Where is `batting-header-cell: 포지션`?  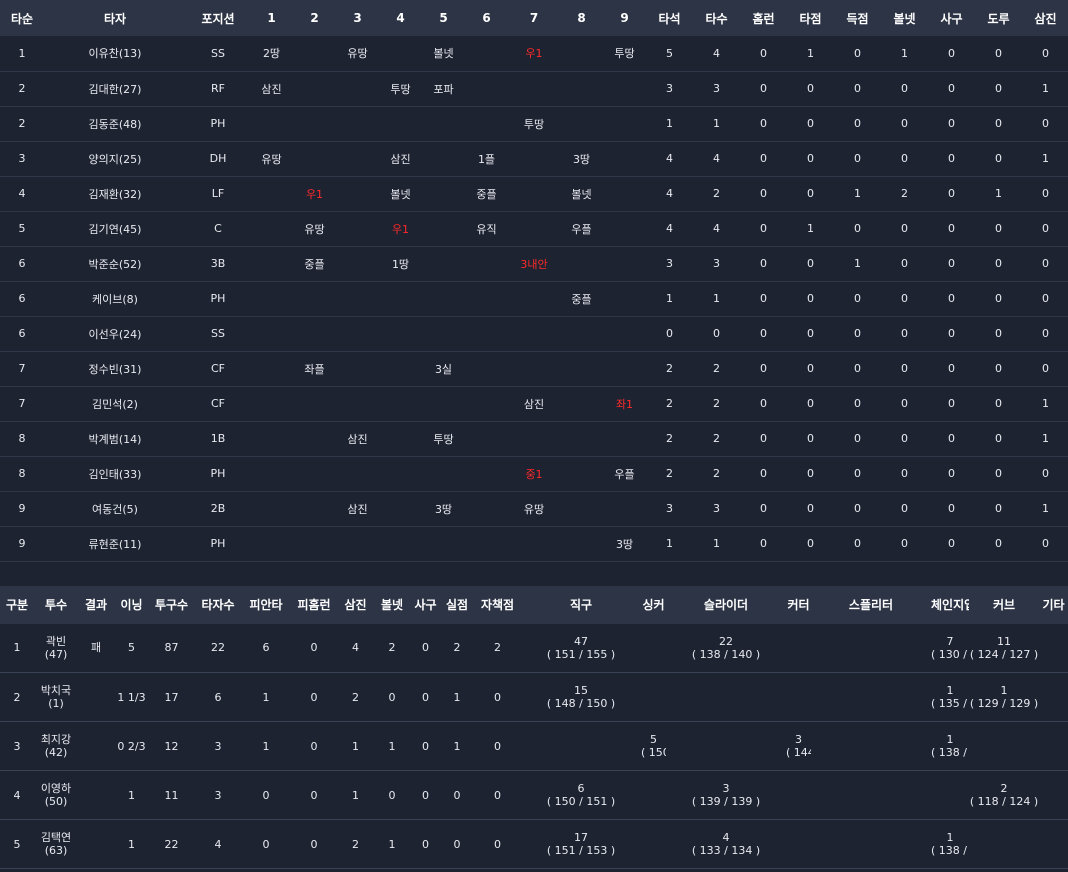
batting-header-cell: 포지션 is located at coordinates (218, 18).